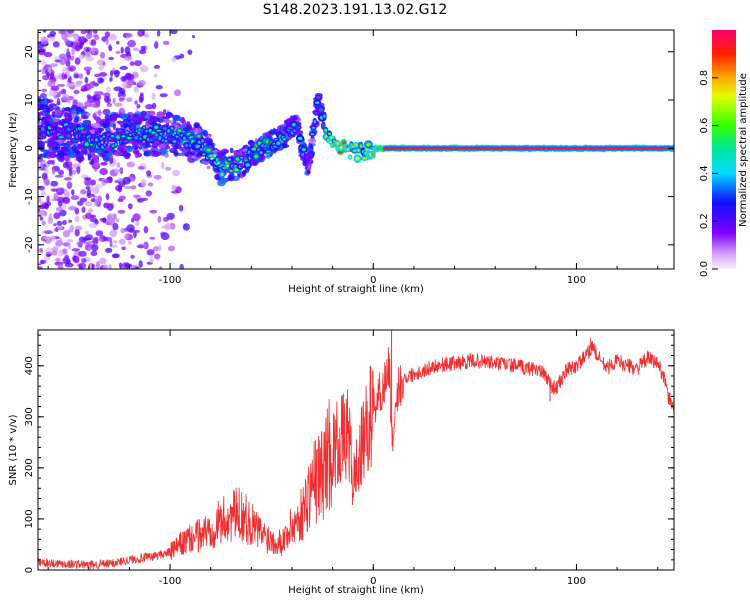  What do you see at coordinates (13, 150) in the screenshot?
I see `spectrogram-y-label: Frequency (Hz)` at bounding box center [13, 150].